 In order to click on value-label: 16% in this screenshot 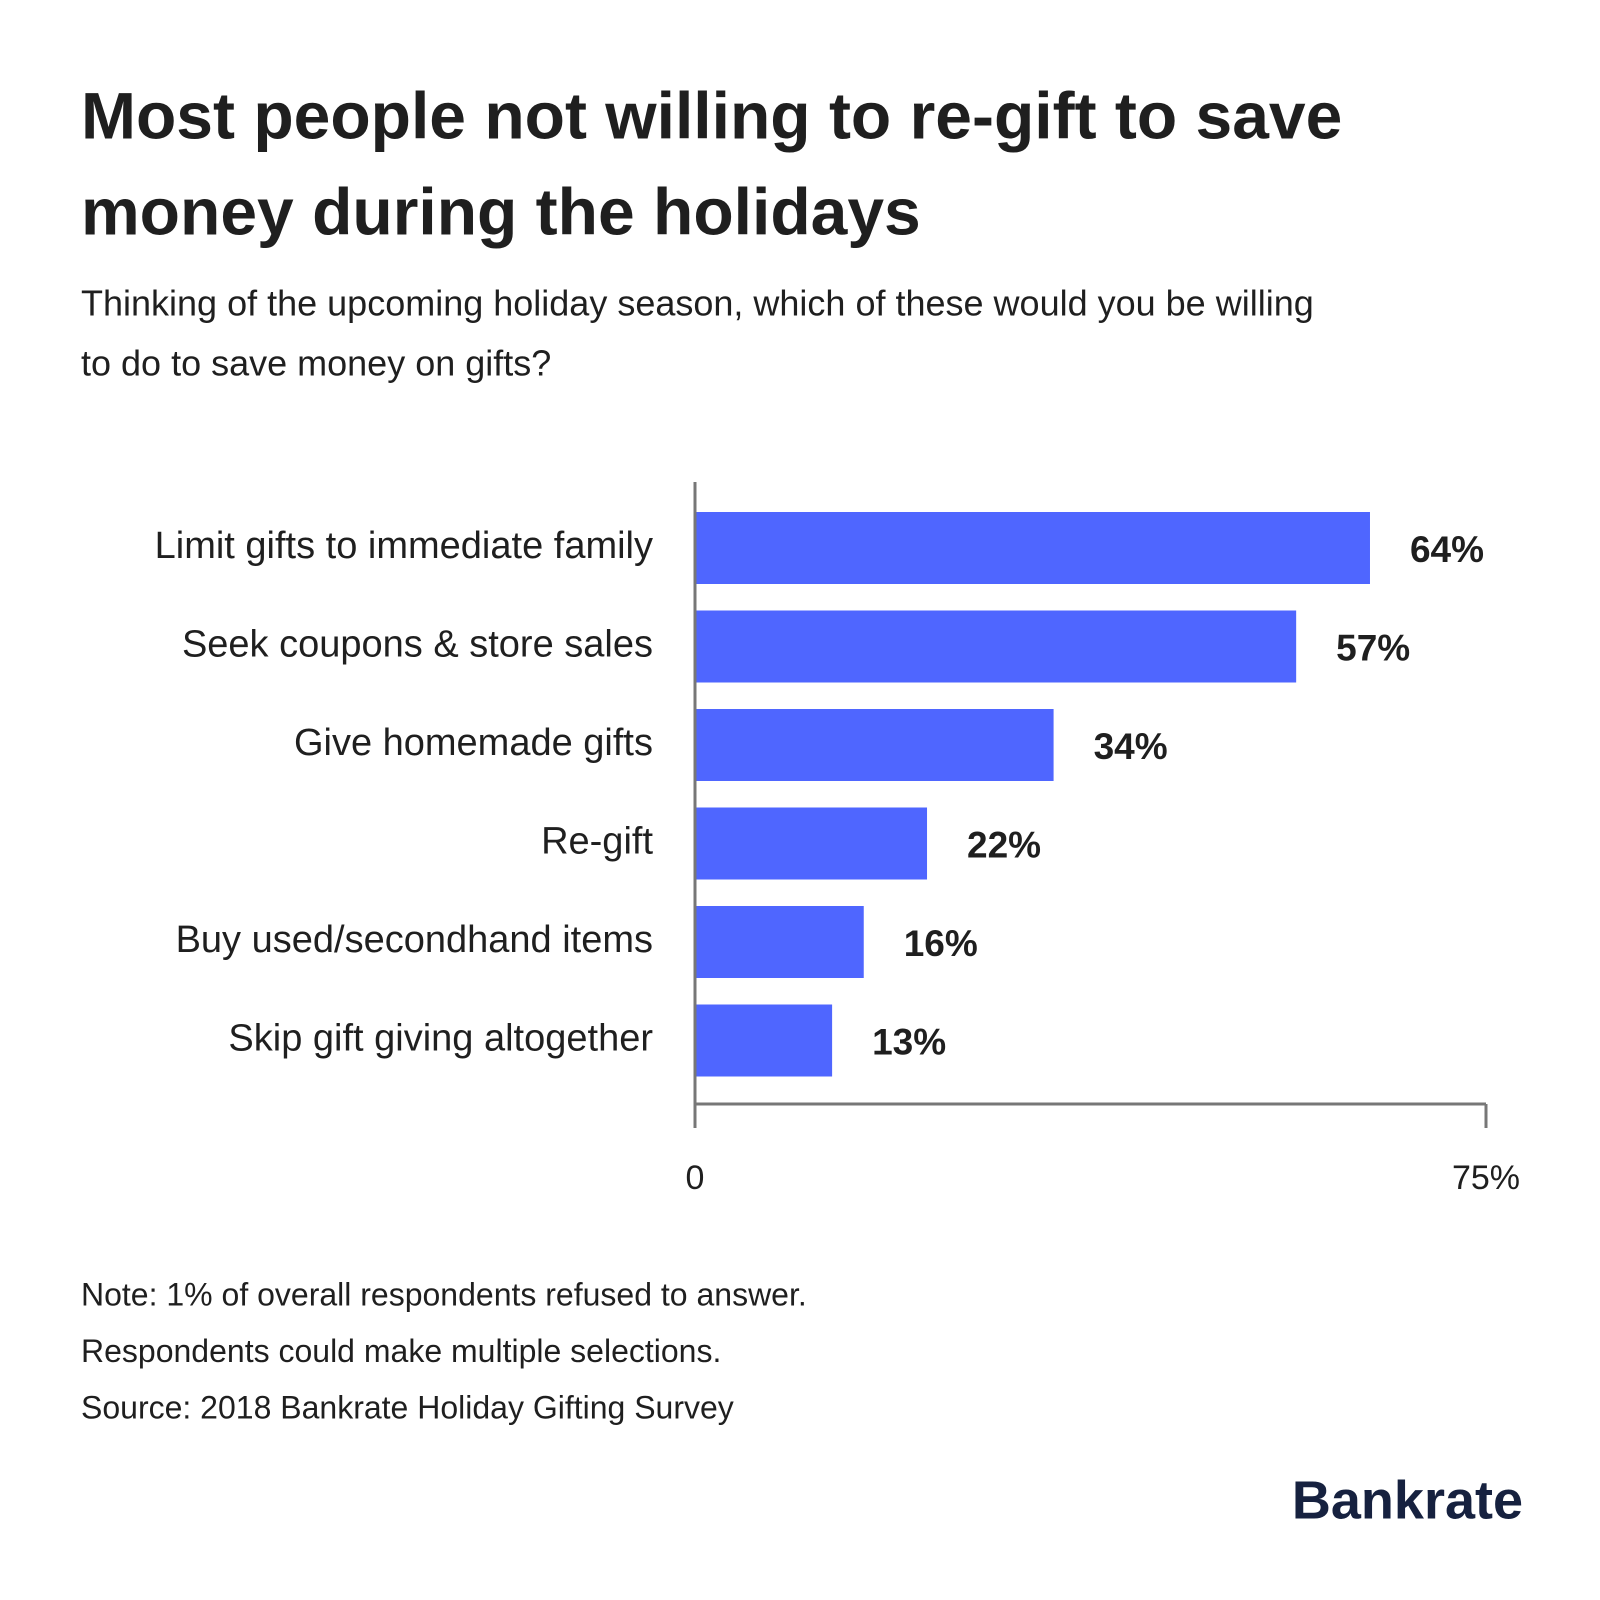, I will do `click(941, 943)`.